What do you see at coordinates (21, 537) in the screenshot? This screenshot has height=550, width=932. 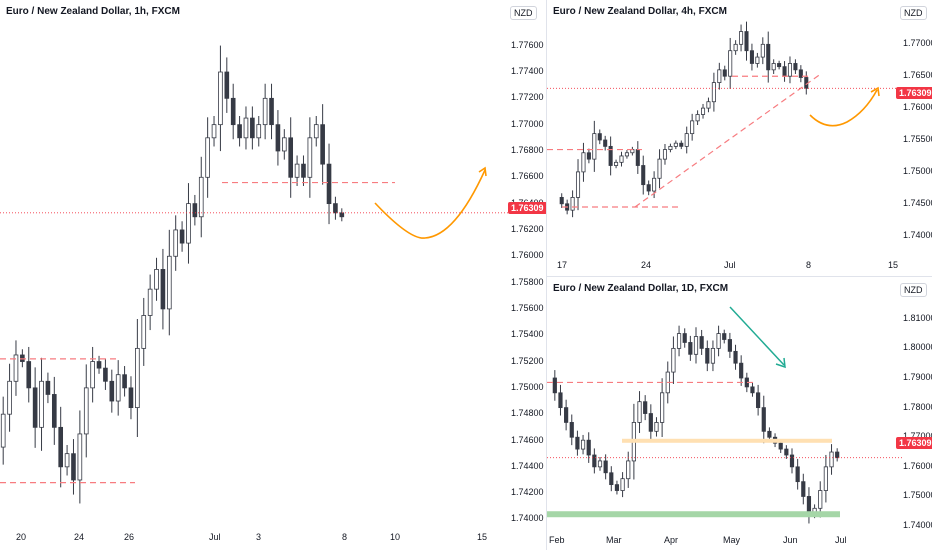 I see `x-tick-label: 20` at bounding box center [21, 537].